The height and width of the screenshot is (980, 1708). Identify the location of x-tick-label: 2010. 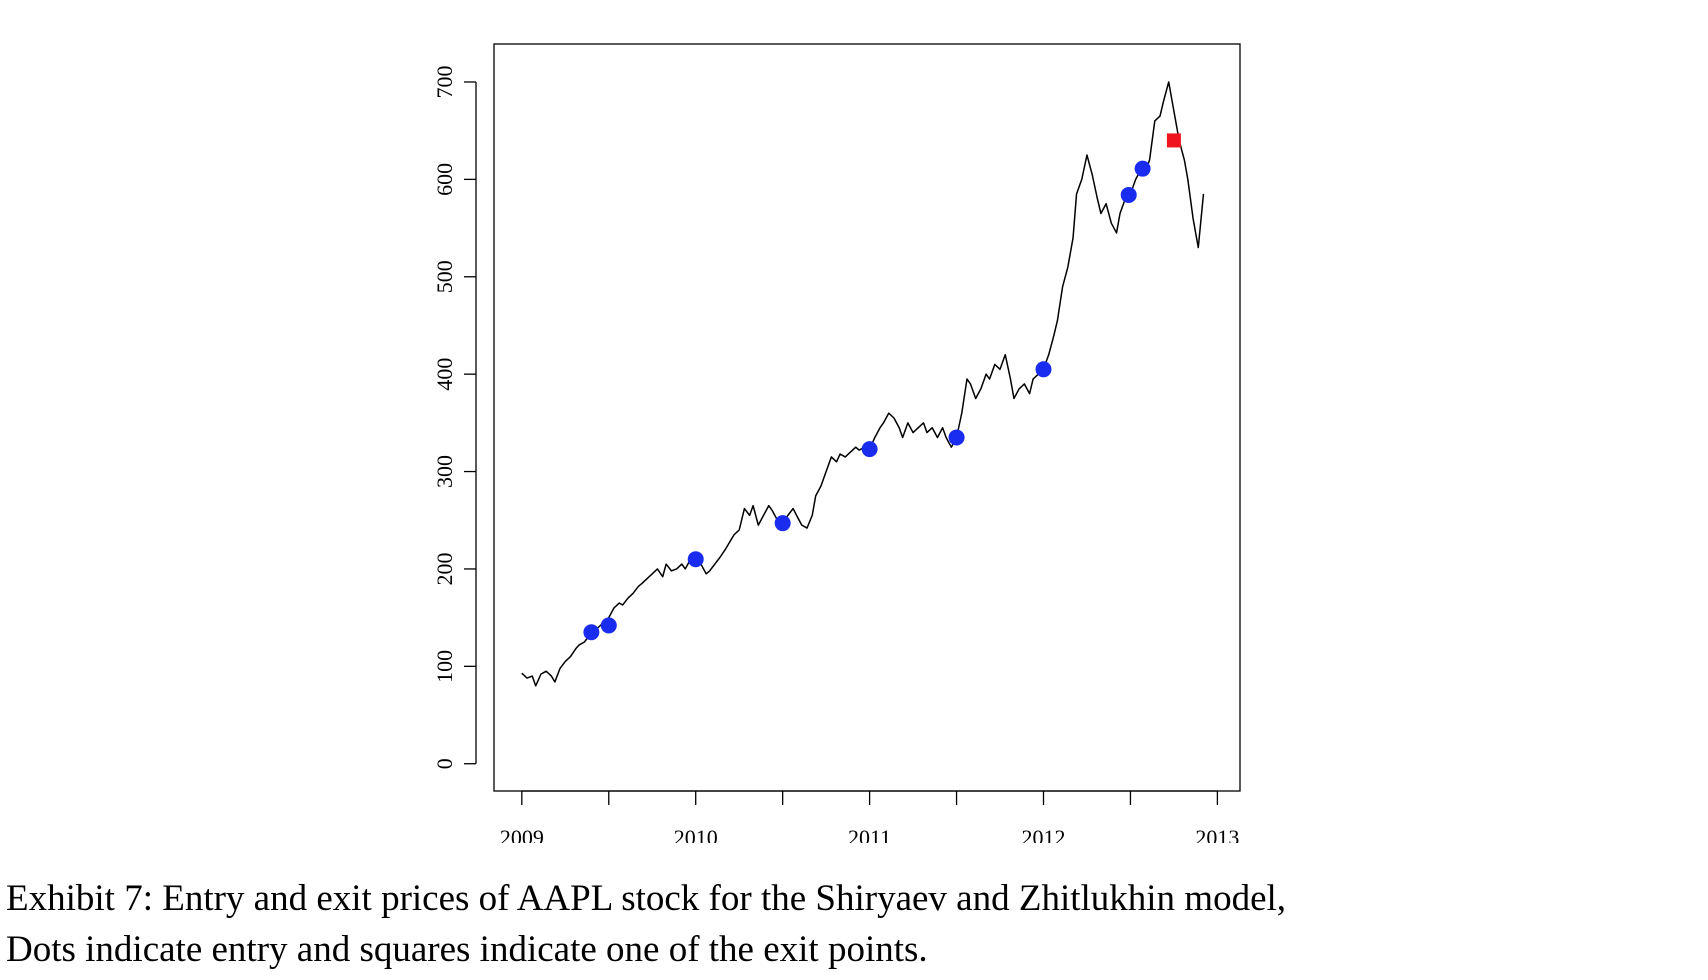
(696, 837).